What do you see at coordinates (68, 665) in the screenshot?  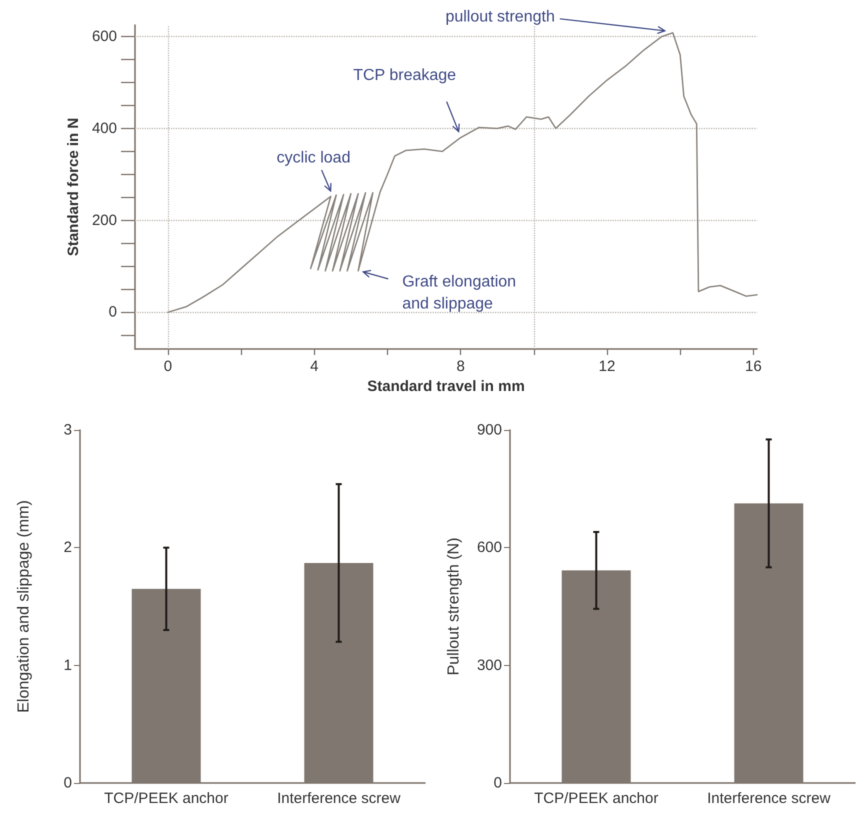 I see `y-tick-label: 1` at bounding box center [68, 665].